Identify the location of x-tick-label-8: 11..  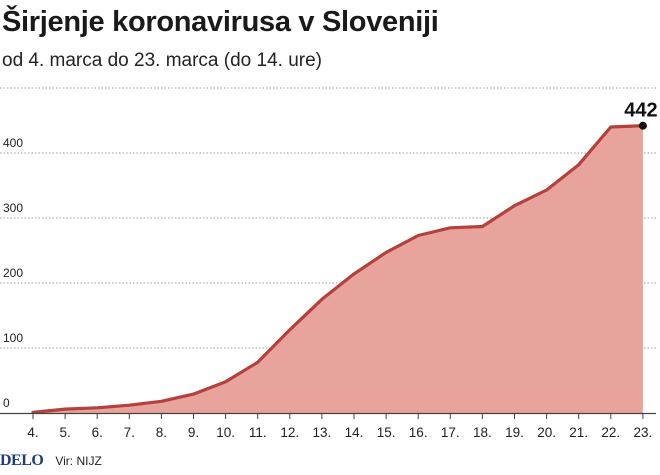
(258, 432).